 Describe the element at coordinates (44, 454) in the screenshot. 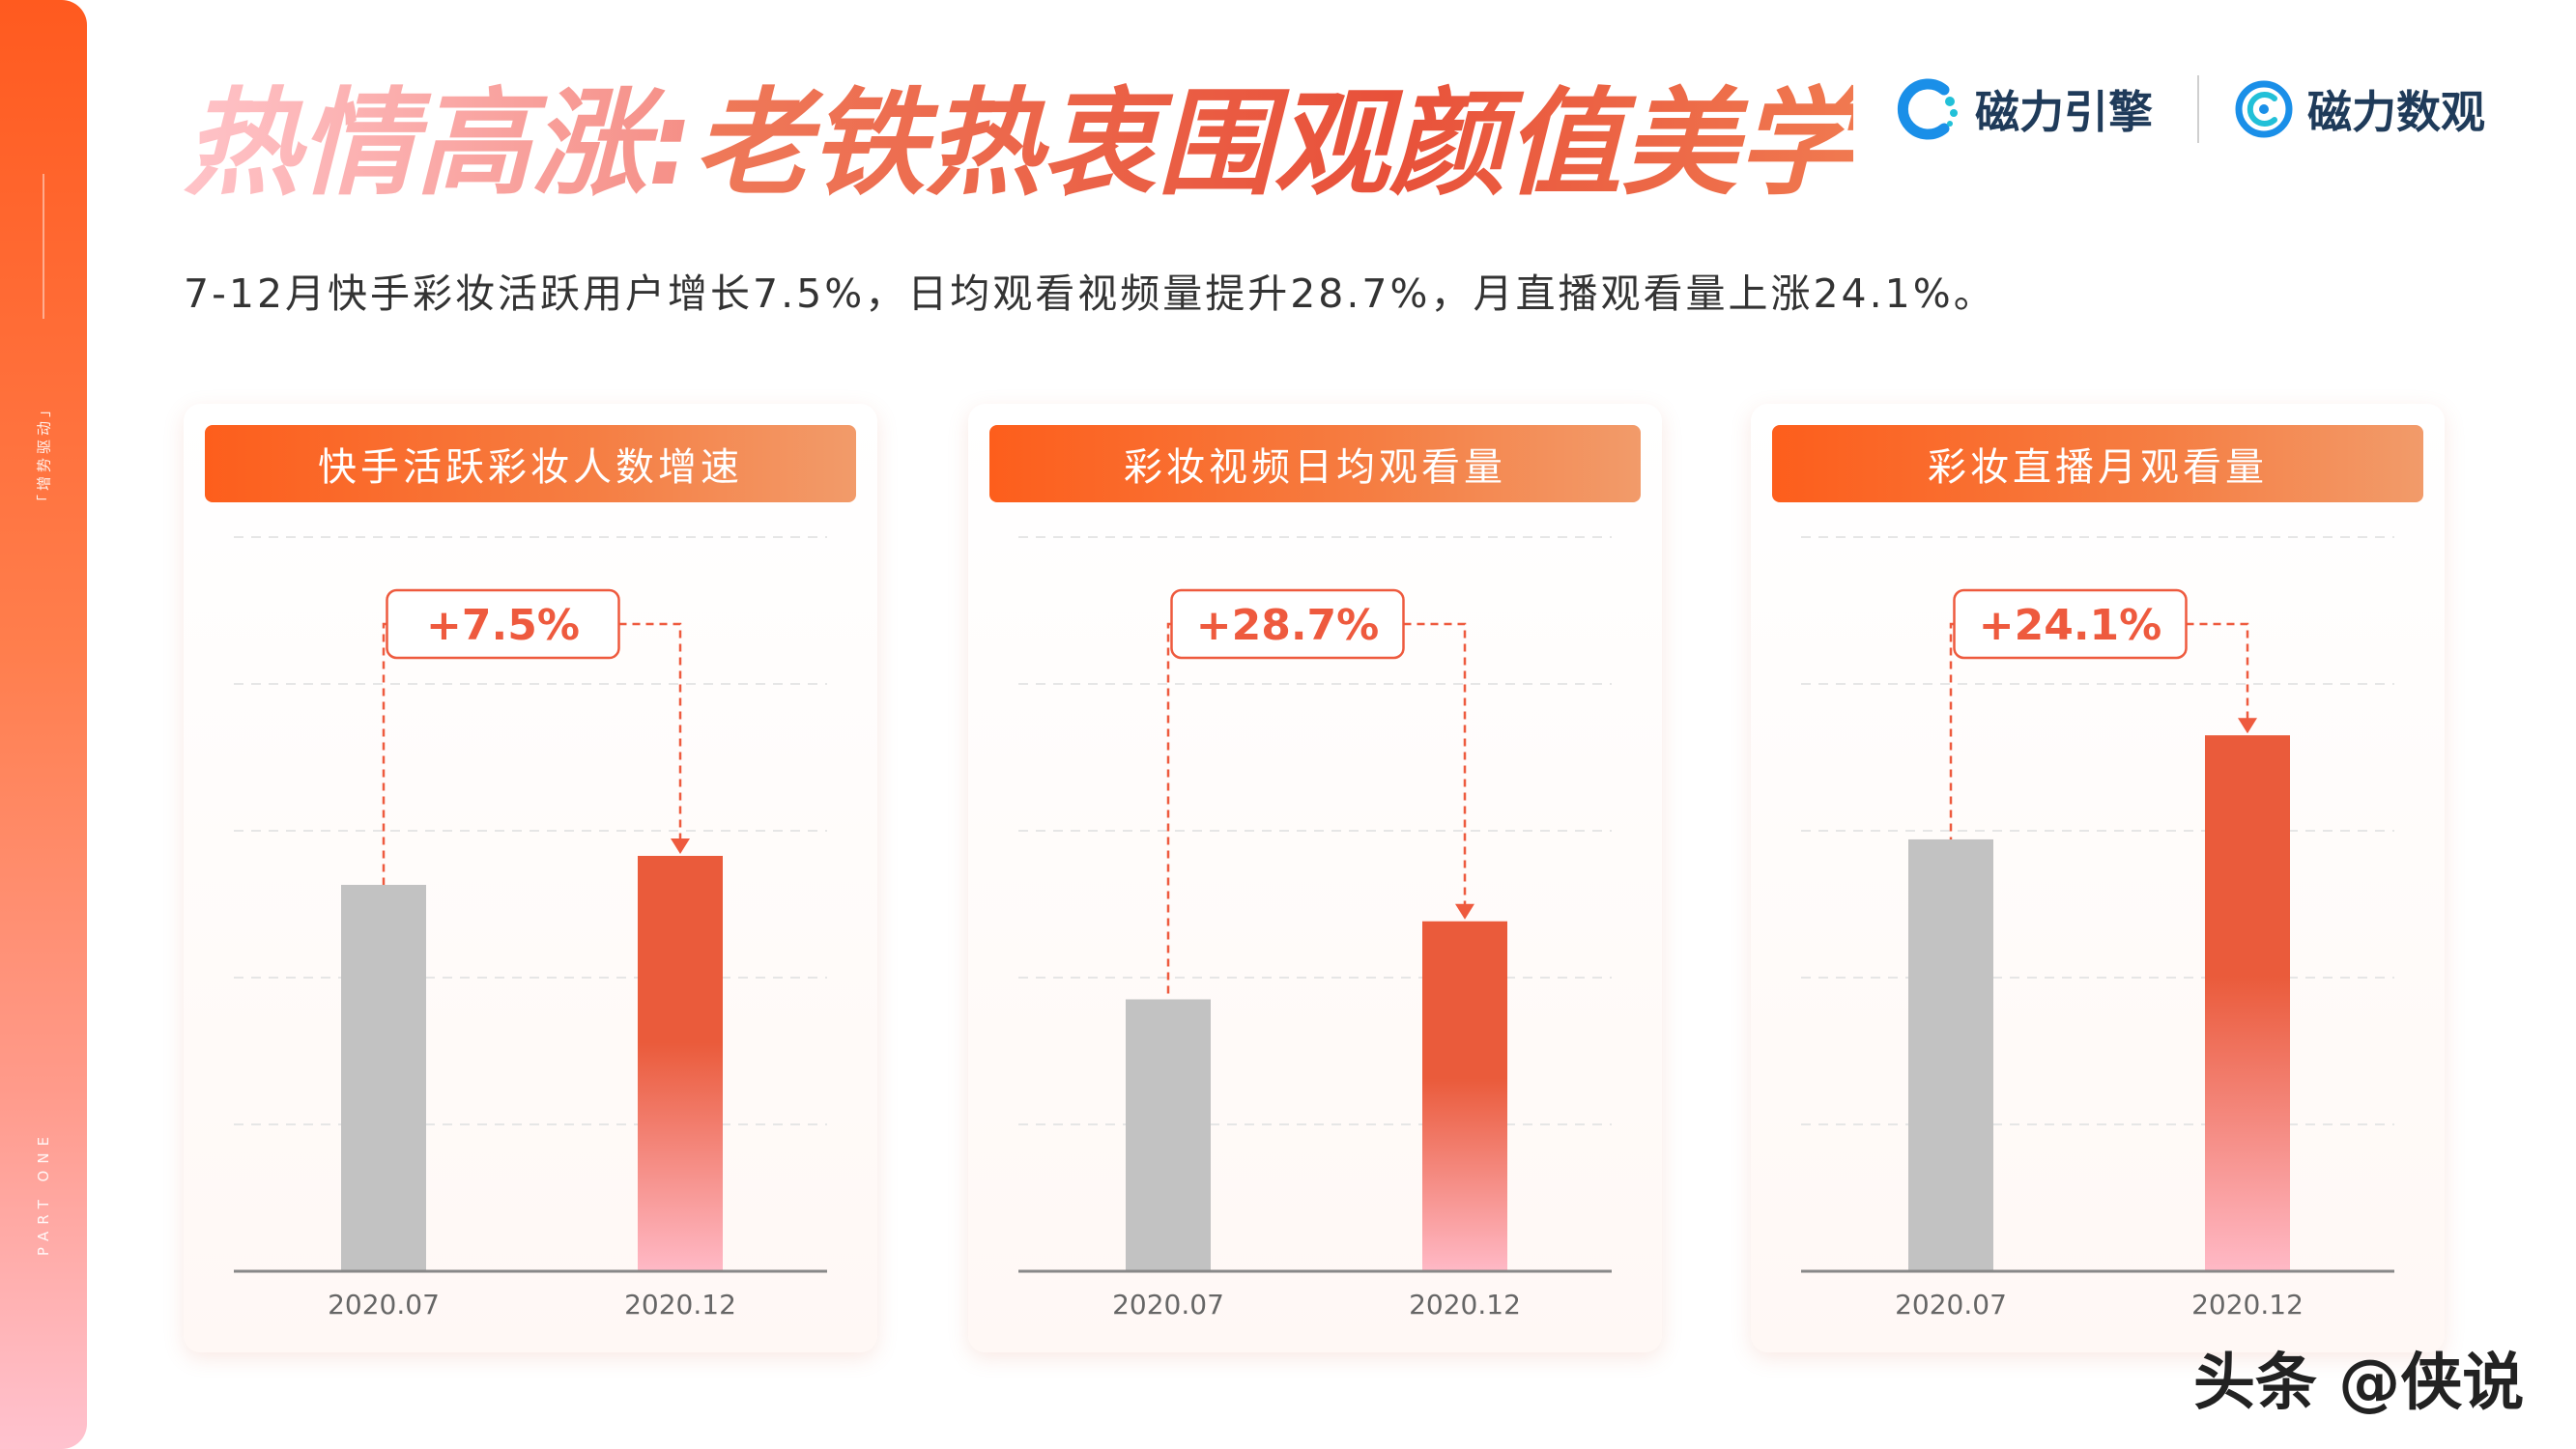

I see `side-section-tag: 「增势驱动」` at that location.